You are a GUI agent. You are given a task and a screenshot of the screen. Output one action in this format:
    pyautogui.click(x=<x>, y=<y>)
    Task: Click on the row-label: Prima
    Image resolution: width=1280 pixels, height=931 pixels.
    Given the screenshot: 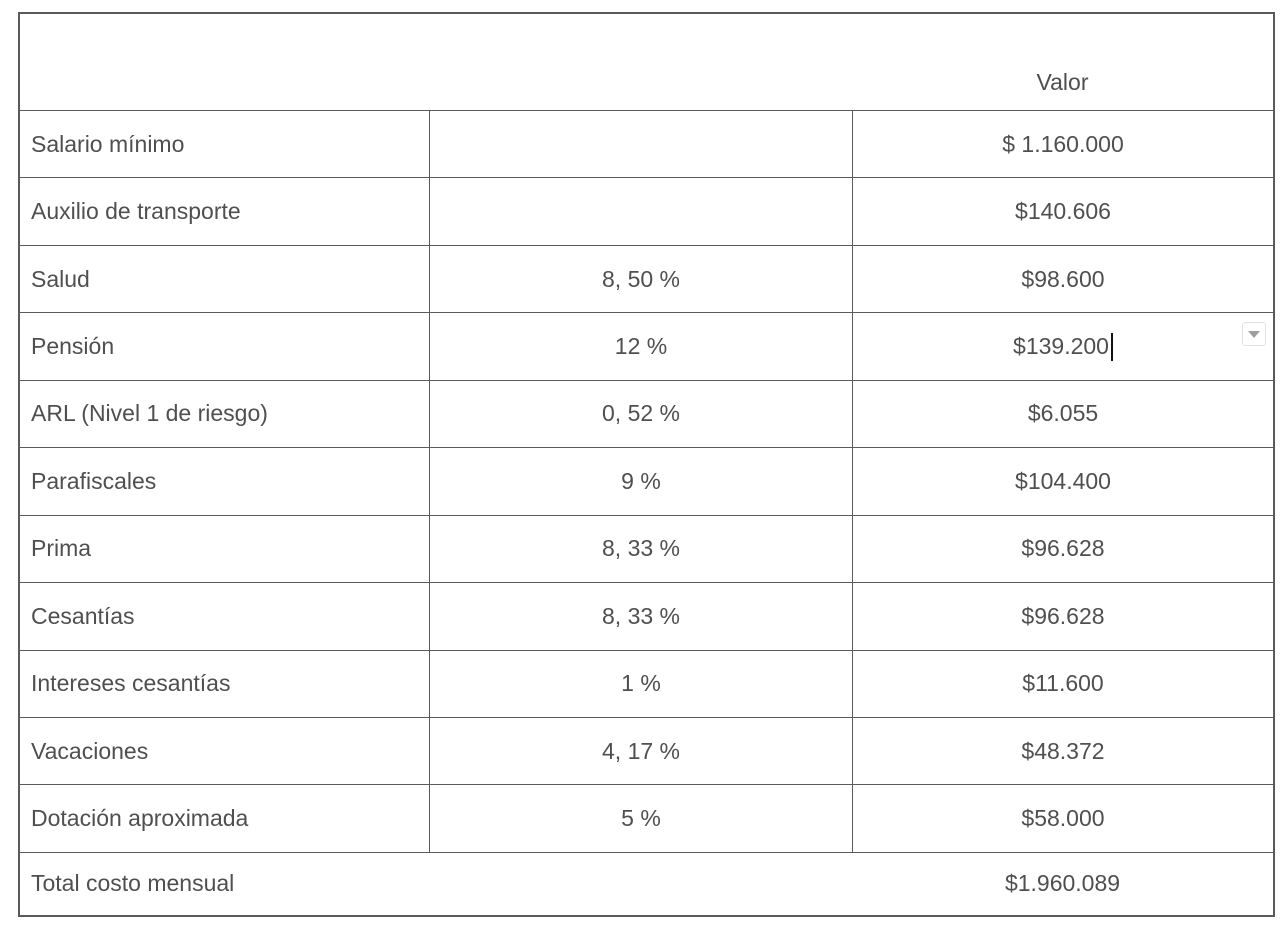 What is the action you would take?
    pyautogui.click(x=61, y=548)
    